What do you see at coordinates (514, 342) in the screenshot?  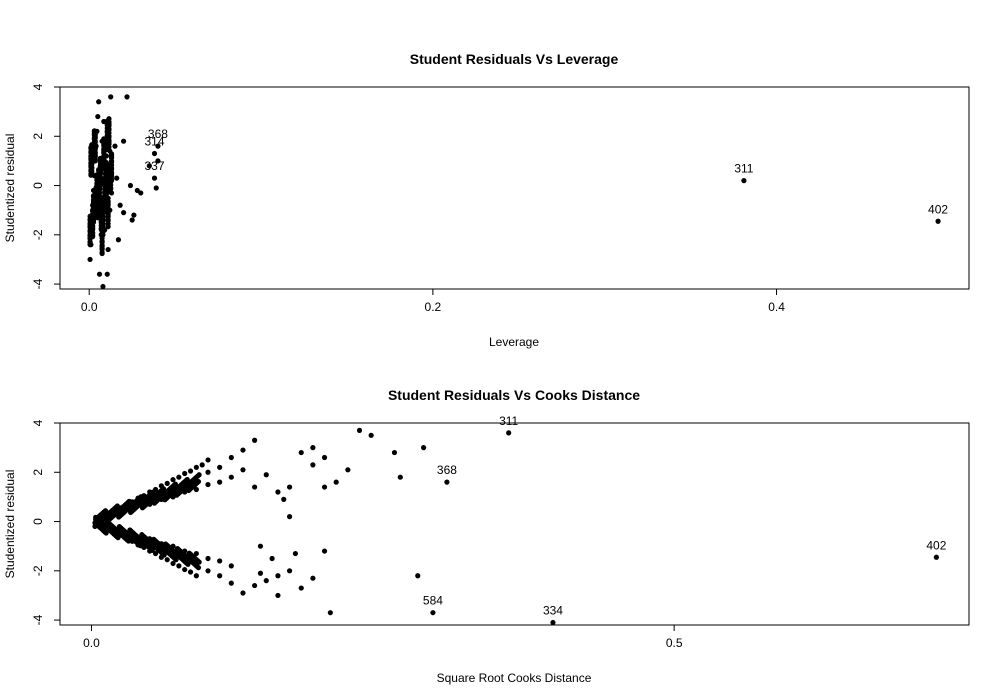 I see `x-axis-label: Leverage` at bounding box center [514, 342].